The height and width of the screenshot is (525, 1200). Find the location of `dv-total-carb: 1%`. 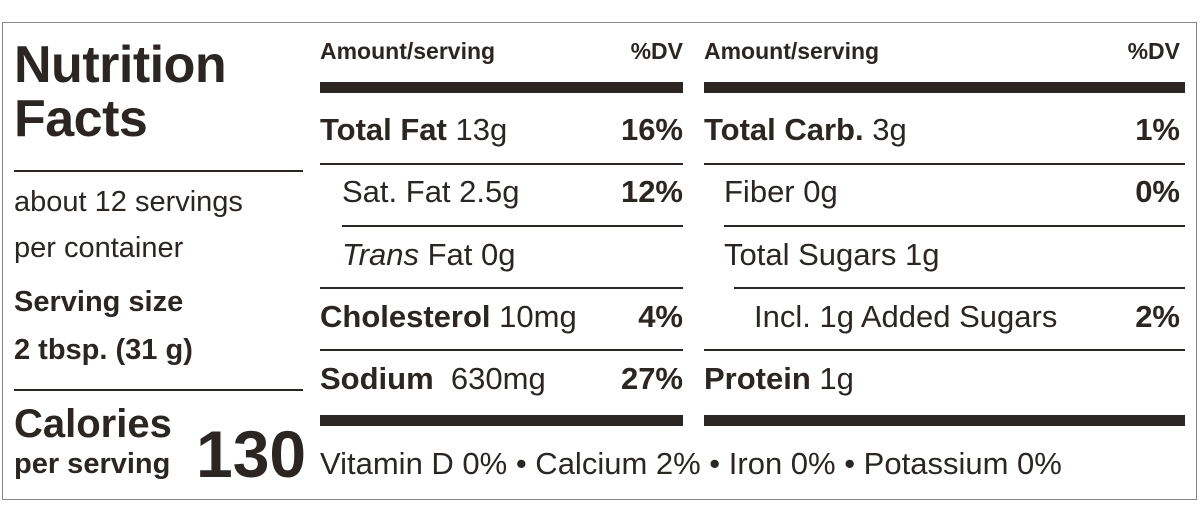

dv-total-carb: 1% is located at coordinates (1157, 129).